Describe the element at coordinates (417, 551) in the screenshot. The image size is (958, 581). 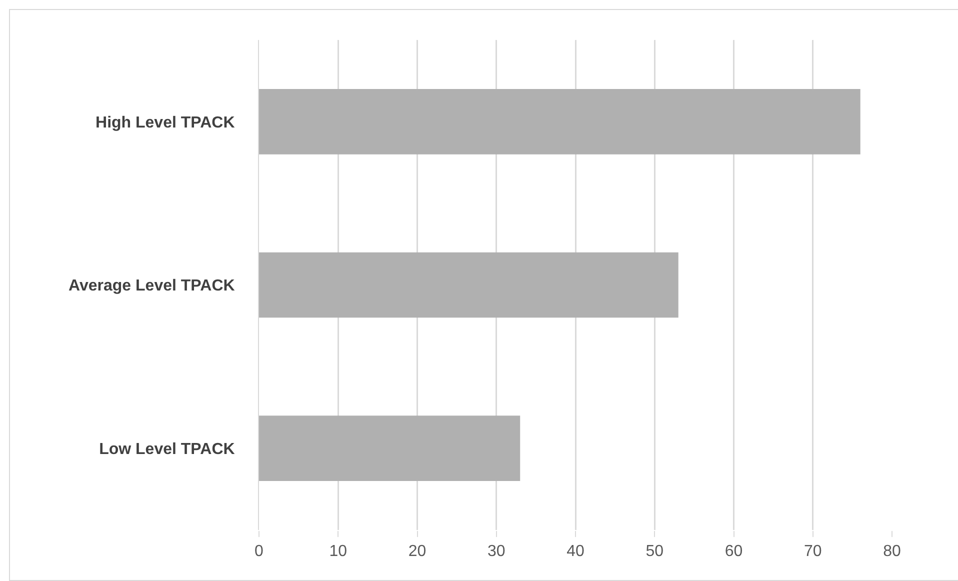
I see `x-tick-label: 20` at that location.